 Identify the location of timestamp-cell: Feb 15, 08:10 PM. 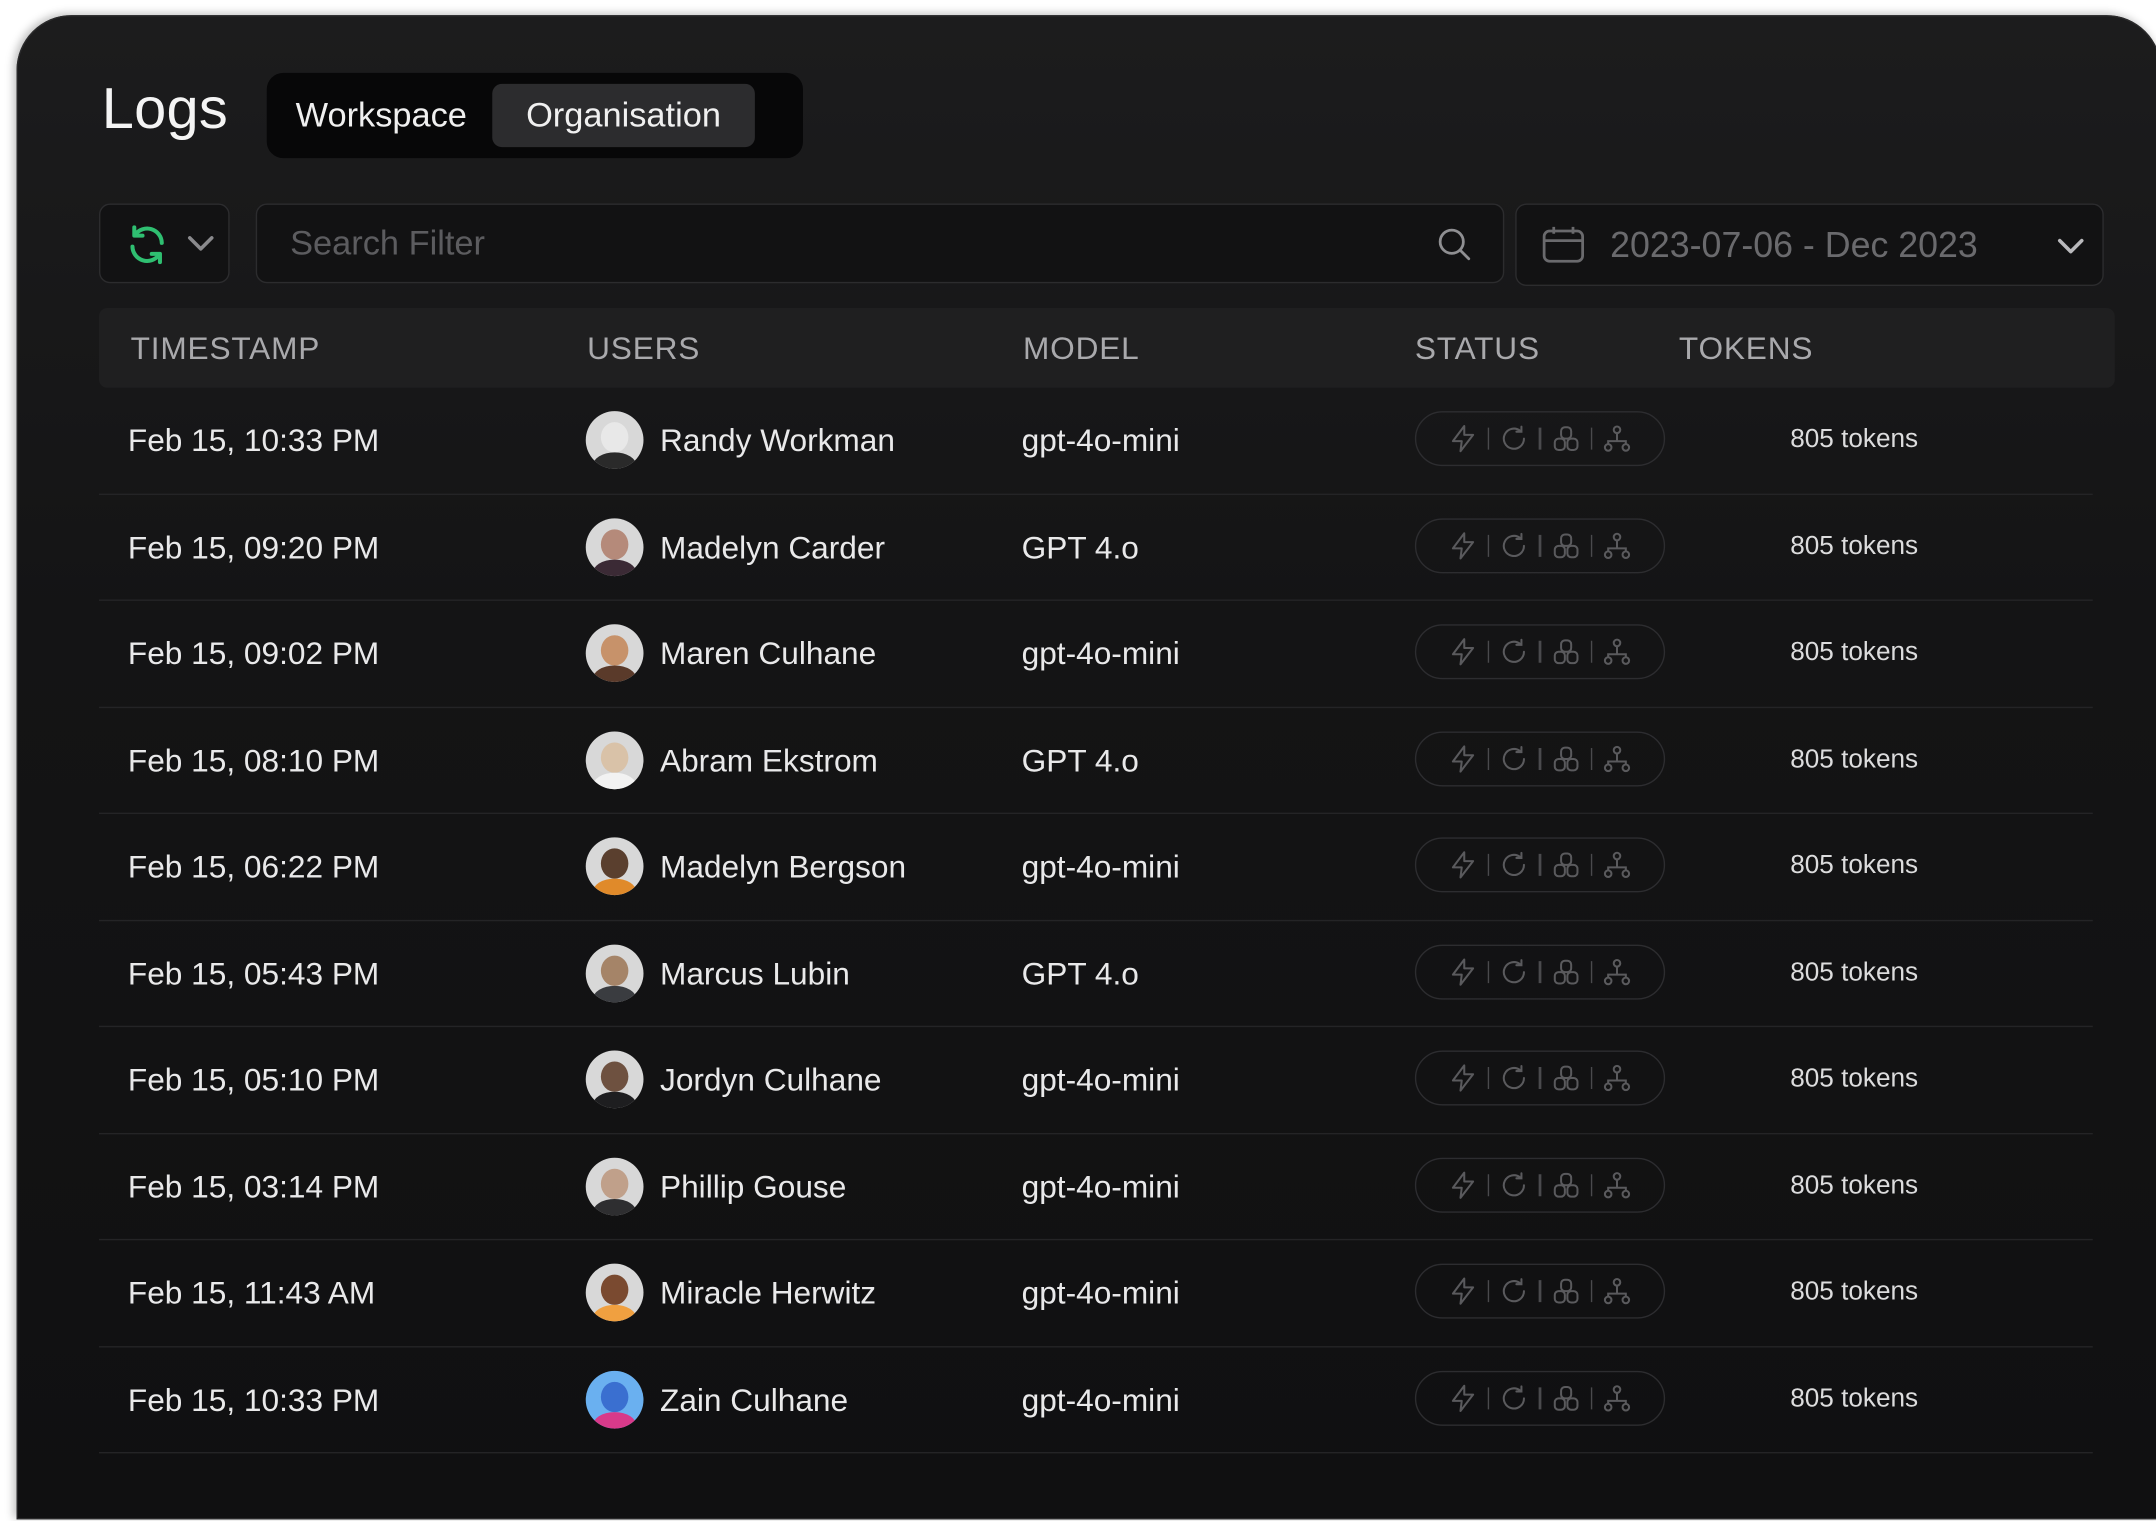
(253, 759).